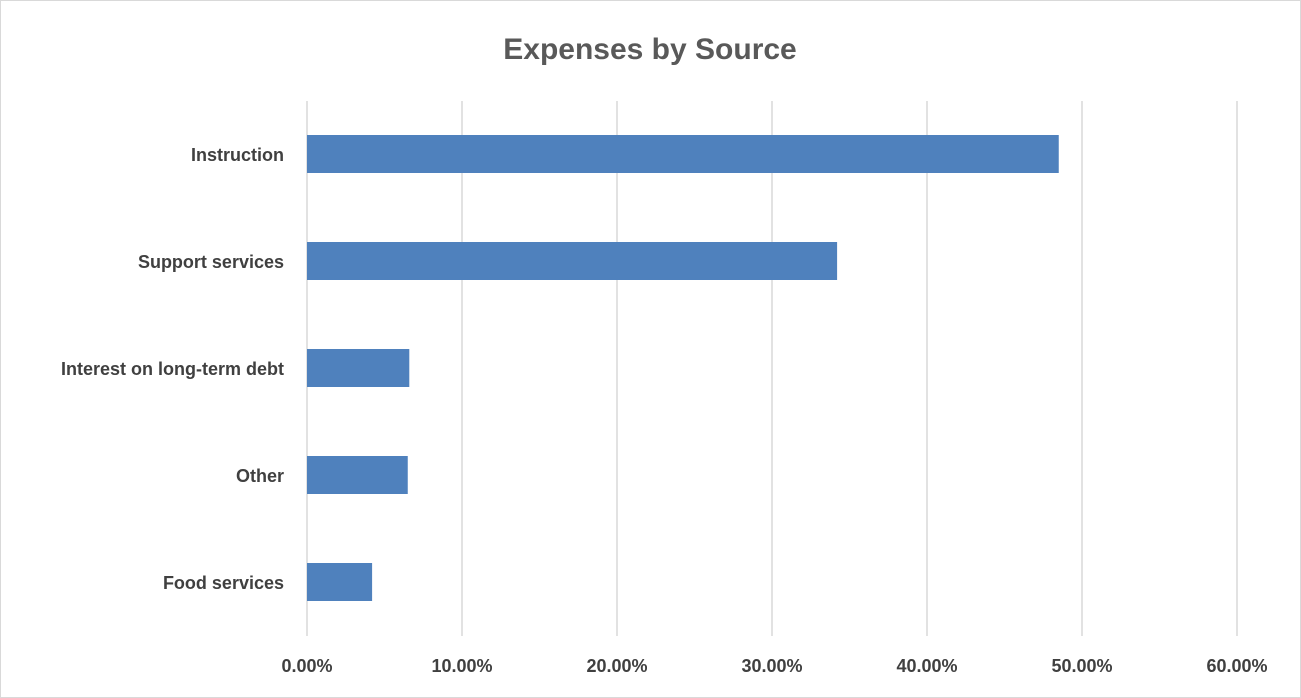 The width and height of the screenshot is (1301, 698). Describe the element at coordinates (357, 475) in the screenshot. I see `bar-other` at that location.